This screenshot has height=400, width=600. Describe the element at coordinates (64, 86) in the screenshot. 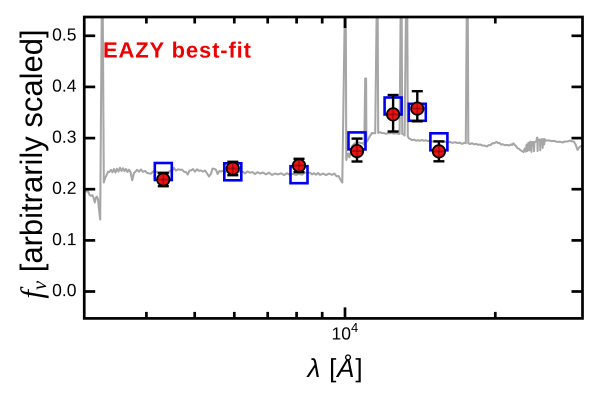

I see `svg-text: 0.4` at that location.